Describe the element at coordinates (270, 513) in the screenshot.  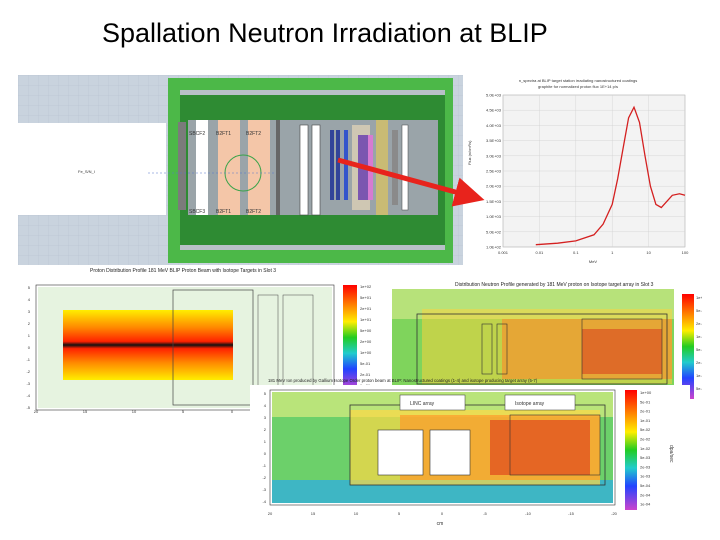
I see `bottom-x-tick: 20` at that location.